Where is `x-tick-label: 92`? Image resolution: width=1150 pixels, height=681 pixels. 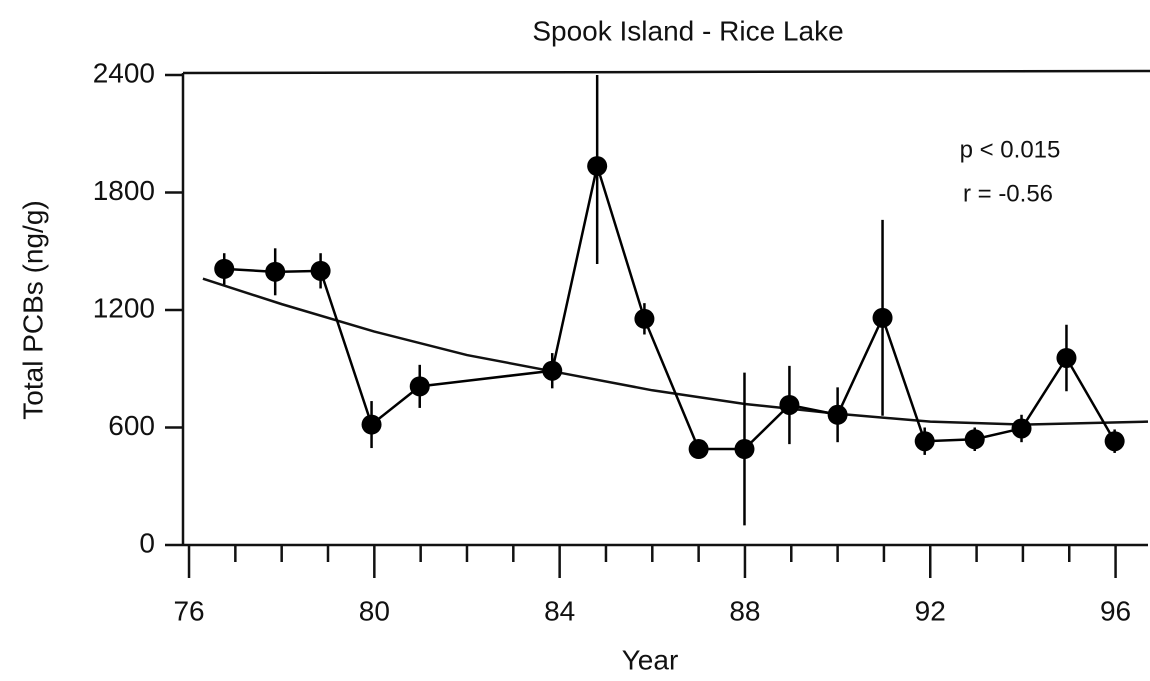
x-tick-label: 92 is located at coordinates (930, 610).